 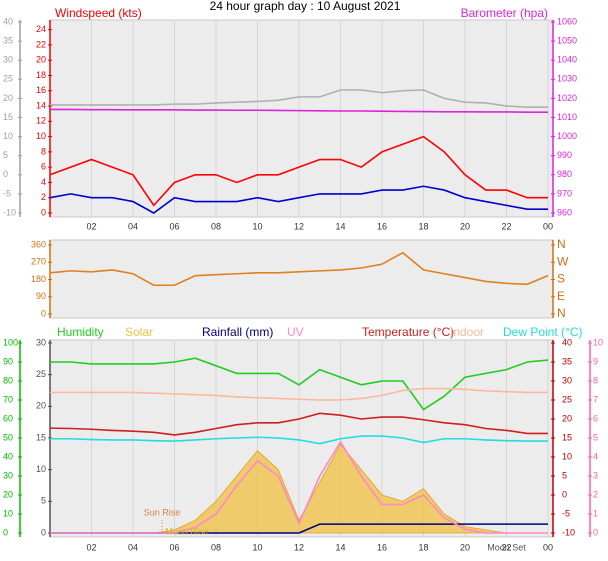 I want to click on annotation: Sun Rise, so click(x=162, y=512).